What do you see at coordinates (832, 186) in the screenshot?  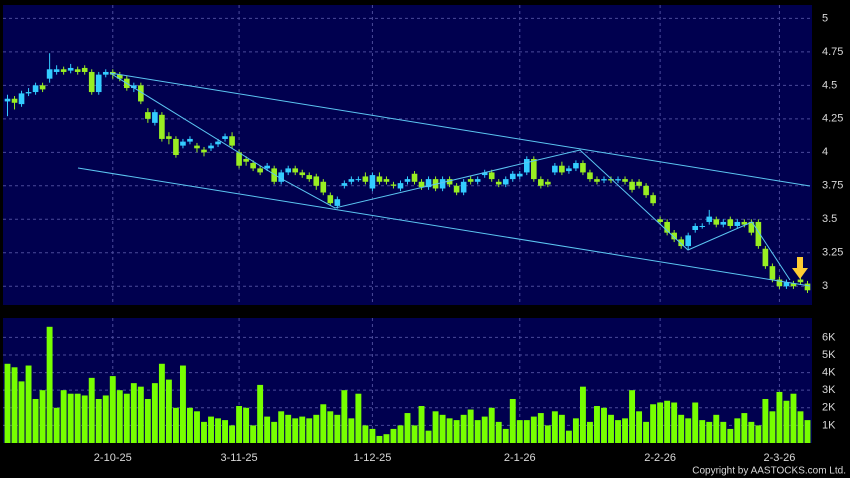 I see `y-tick-label: 3.75` at bounding box center [832, 186].